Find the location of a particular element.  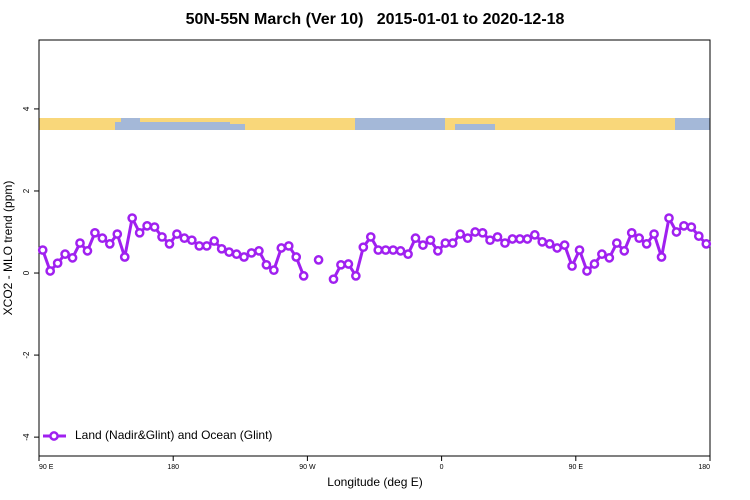

y-tick-label: 2 is located at coordinates (26, 190).